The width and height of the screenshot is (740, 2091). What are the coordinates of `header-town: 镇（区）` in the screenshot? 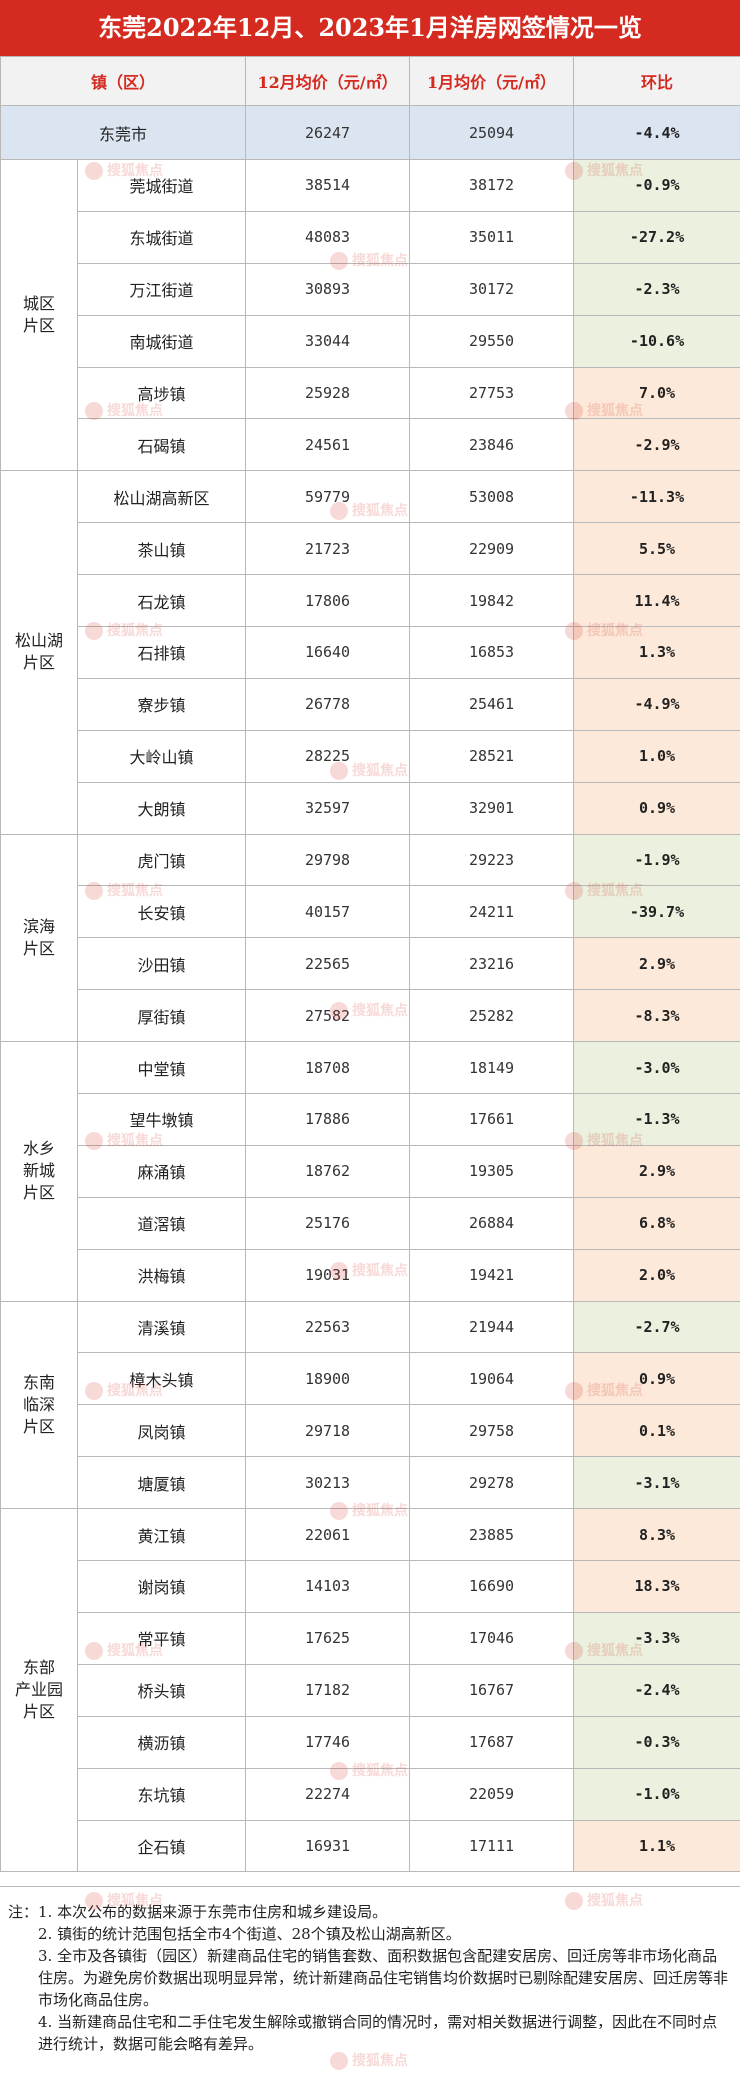 It's located at (123, 81).